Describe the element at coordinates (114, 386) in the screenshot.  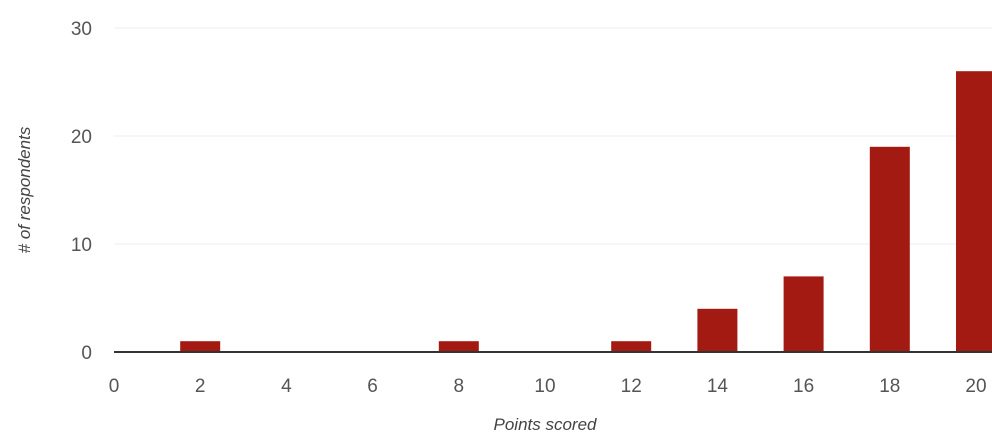
I see `x-tick-label: 0` at that location.